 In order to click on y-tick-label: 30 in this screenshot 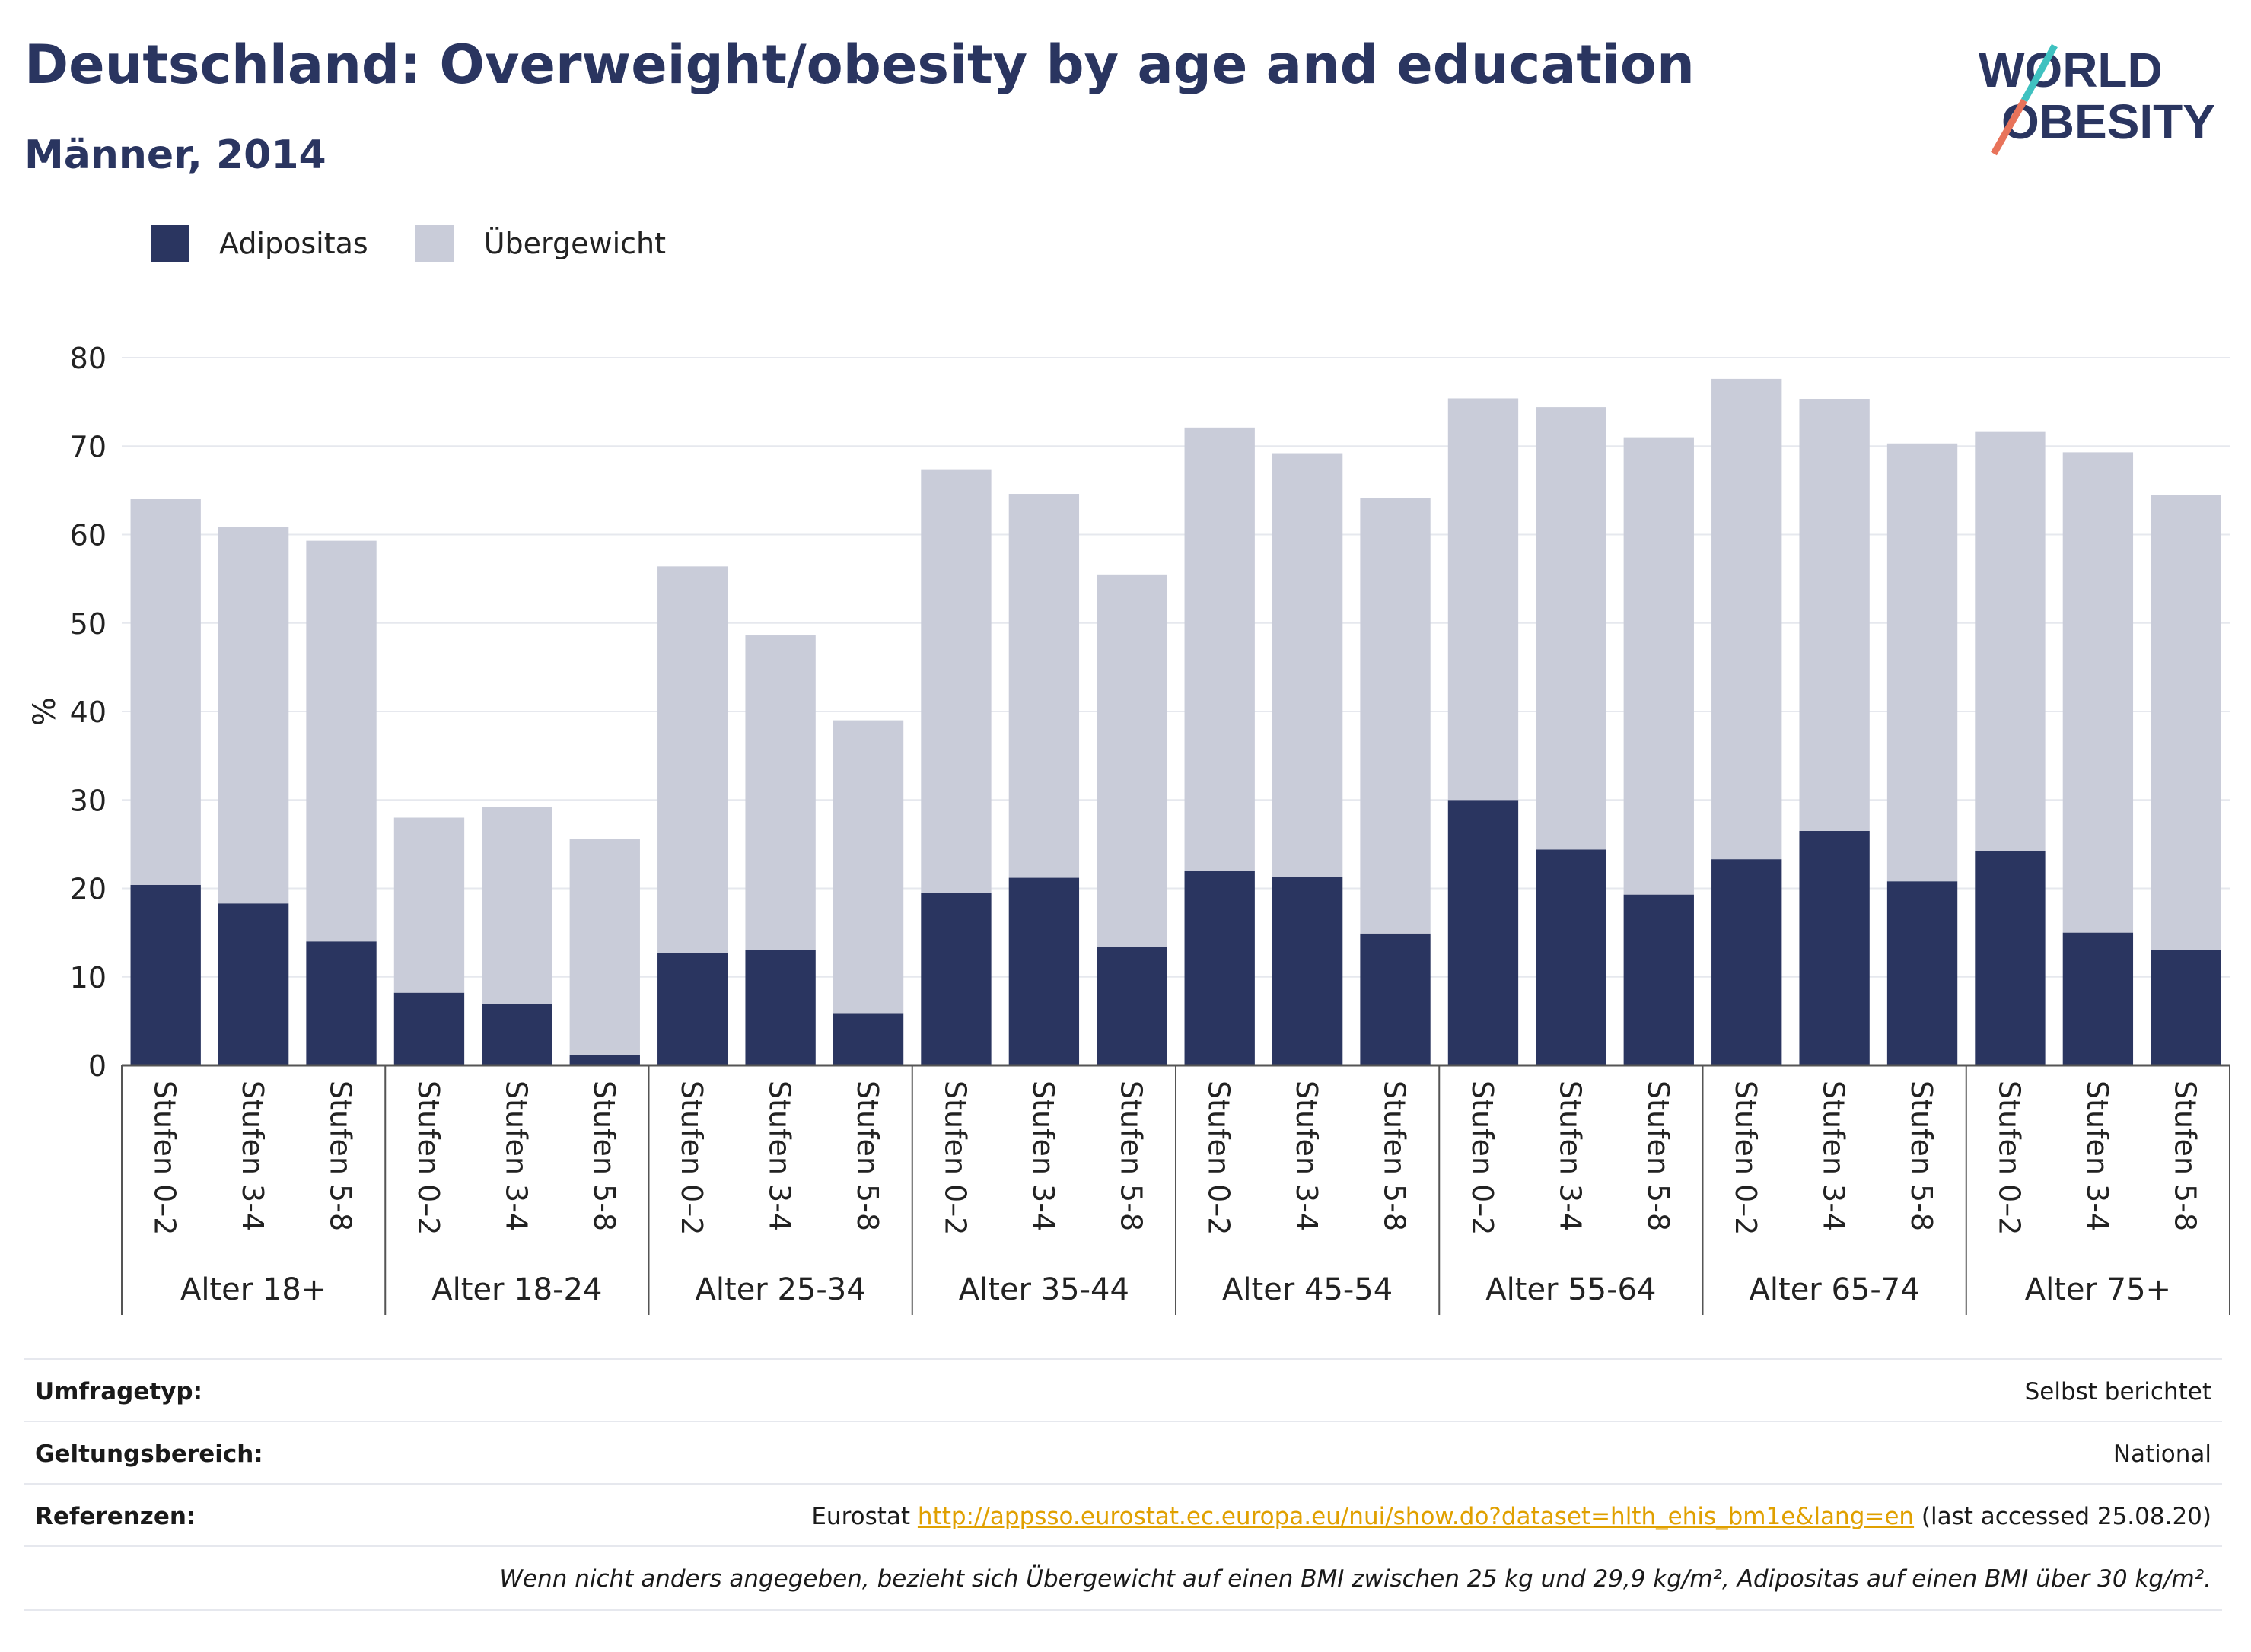, I will do `click(88, 800)`.